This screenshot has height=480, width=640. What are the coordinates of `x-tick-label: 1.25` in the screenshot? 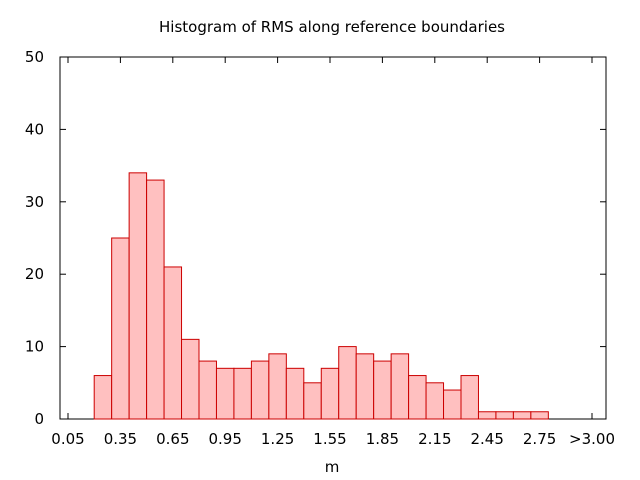 It's located at (277, 439).